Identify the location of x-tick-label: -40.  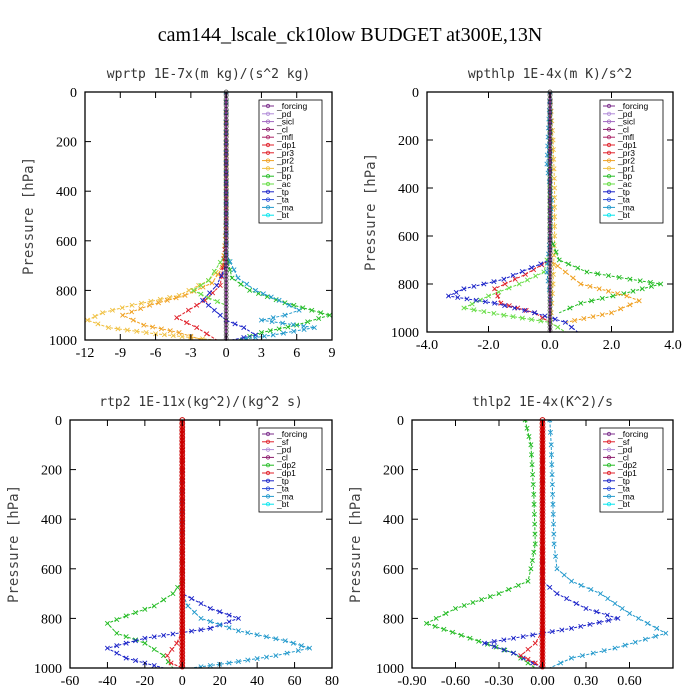
(107, 681).